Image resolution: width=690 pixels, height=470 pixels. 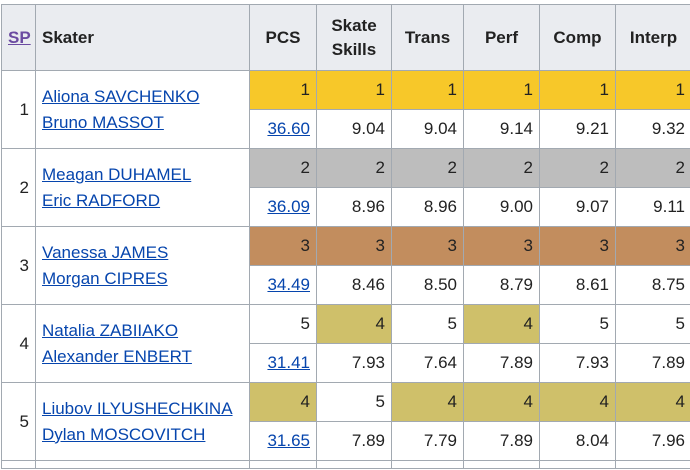 I want to click on component-score-cell: 9.07, so click(x=577, y=207).